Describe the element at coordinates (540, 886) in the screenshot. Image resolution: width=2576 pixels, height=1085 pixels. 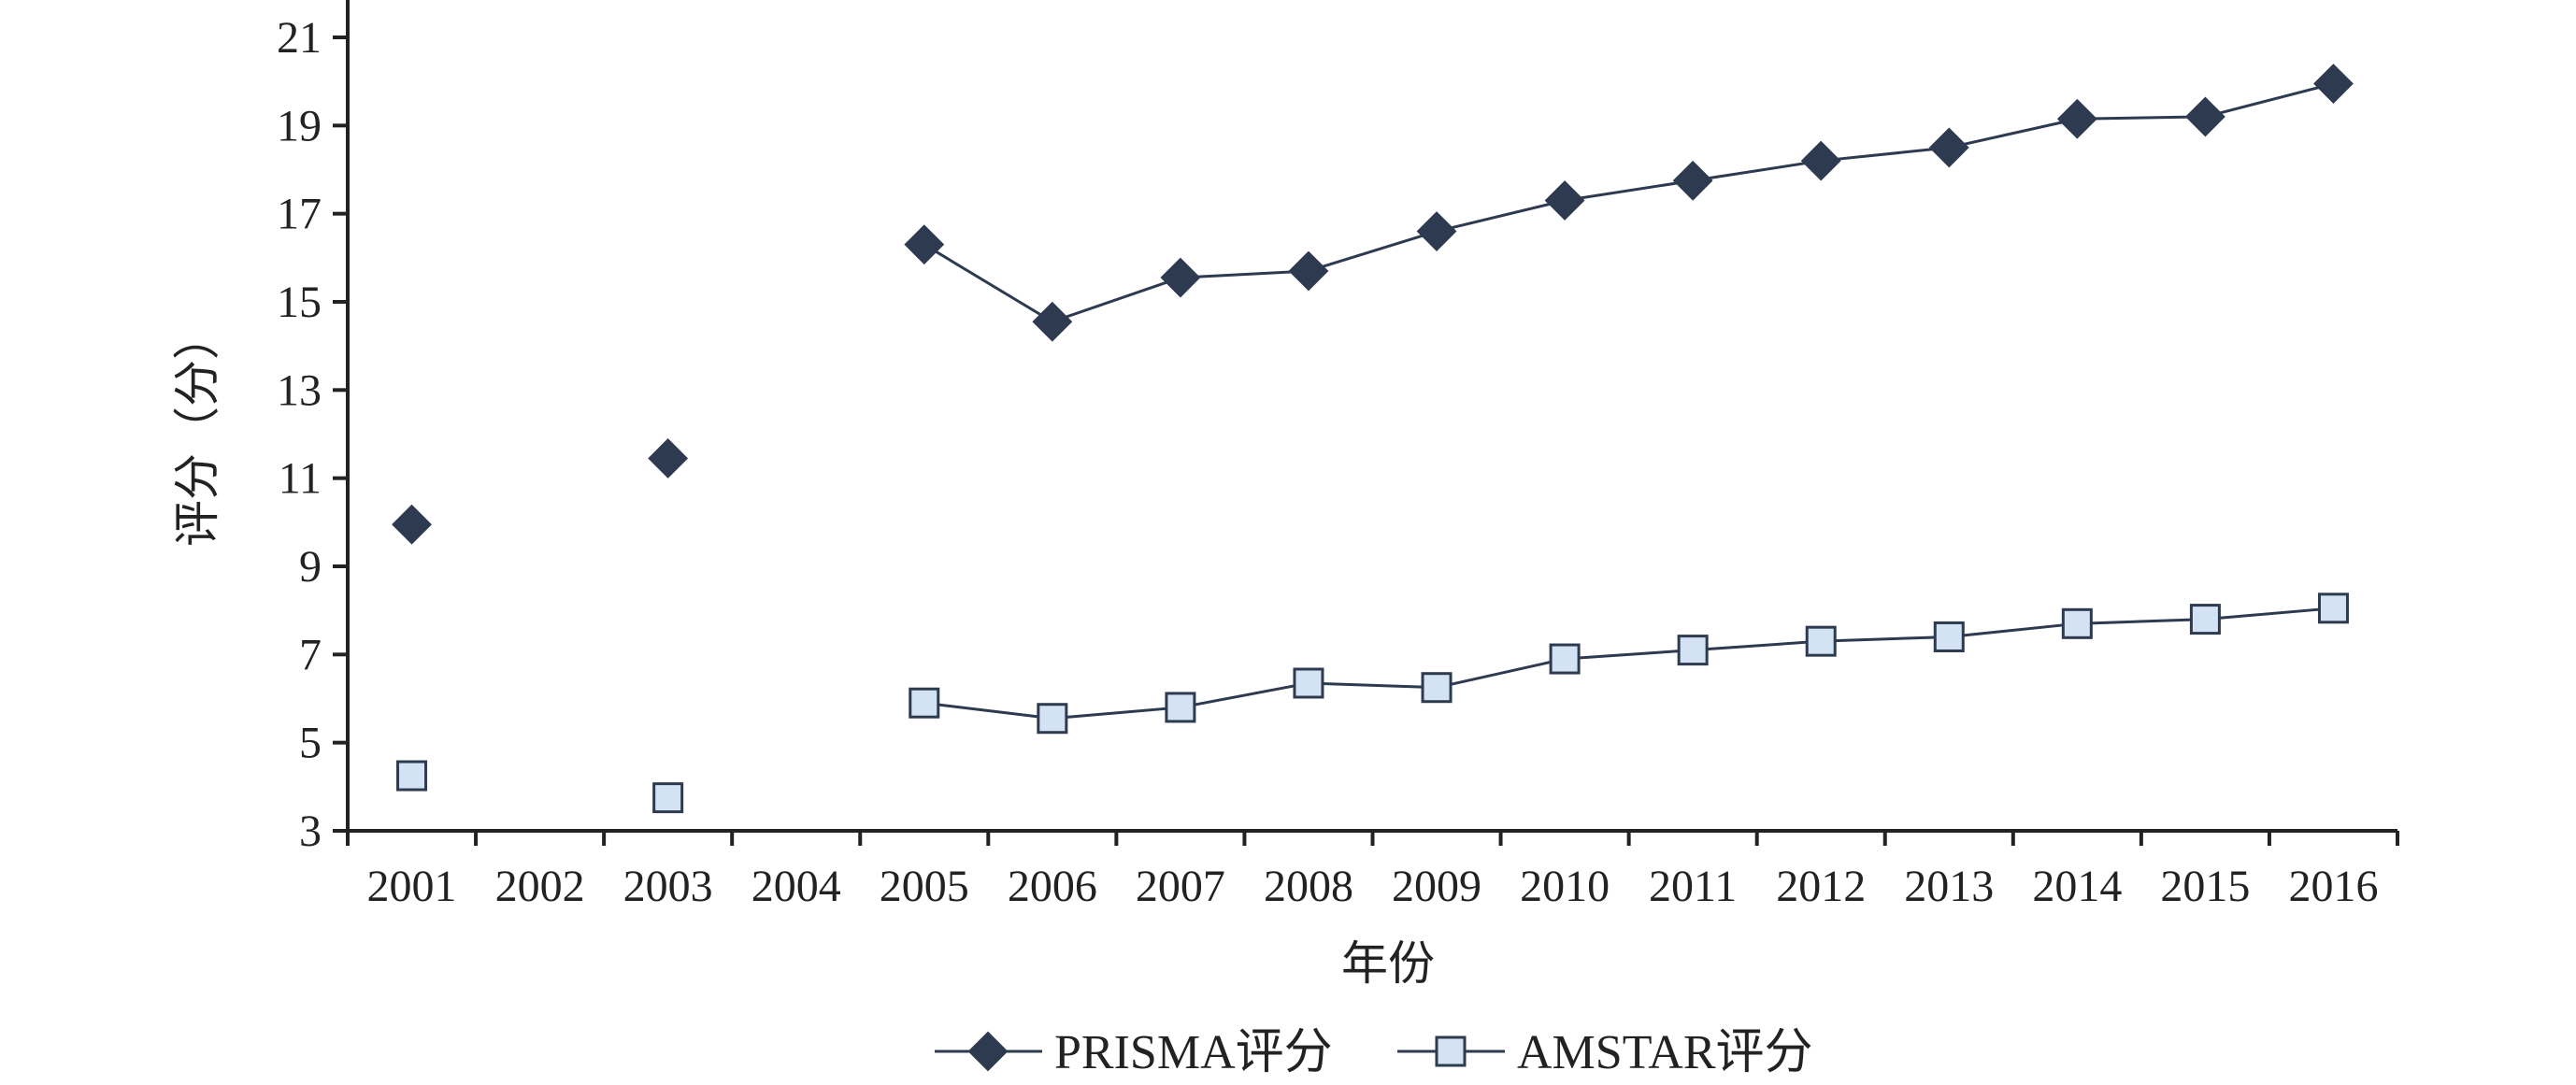
I see `x-tick-label: 2002` at that location.